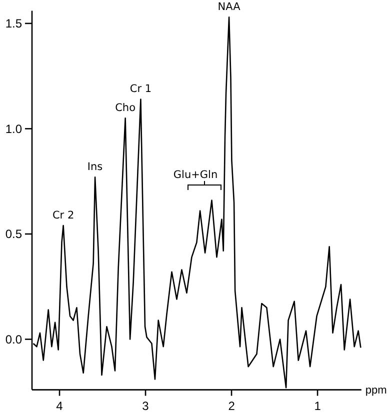 This screenshot has width=387, height=417. Describe the element at coordinates (376, 390) in the screenshot. I see `x-axis-title: ppm` at that location.